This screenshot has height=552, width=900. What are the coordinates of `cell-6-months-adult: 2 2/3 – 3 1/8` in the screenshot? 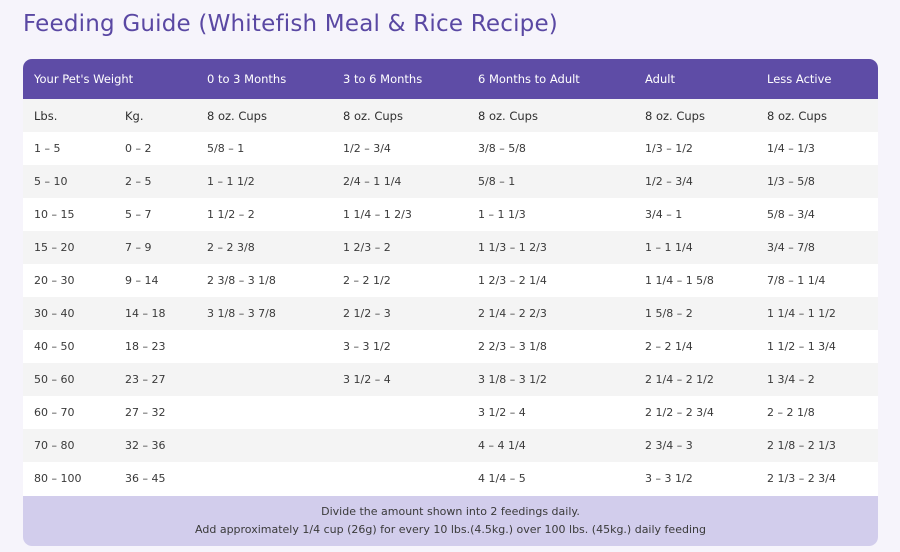 It's located at (512, 346).